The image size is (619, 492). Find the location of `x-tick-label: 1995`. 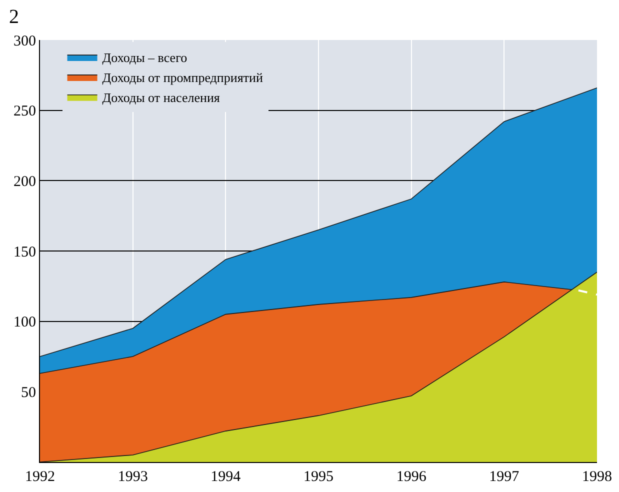

x-tick-label: 1995 is located at coordinates (319, 477).